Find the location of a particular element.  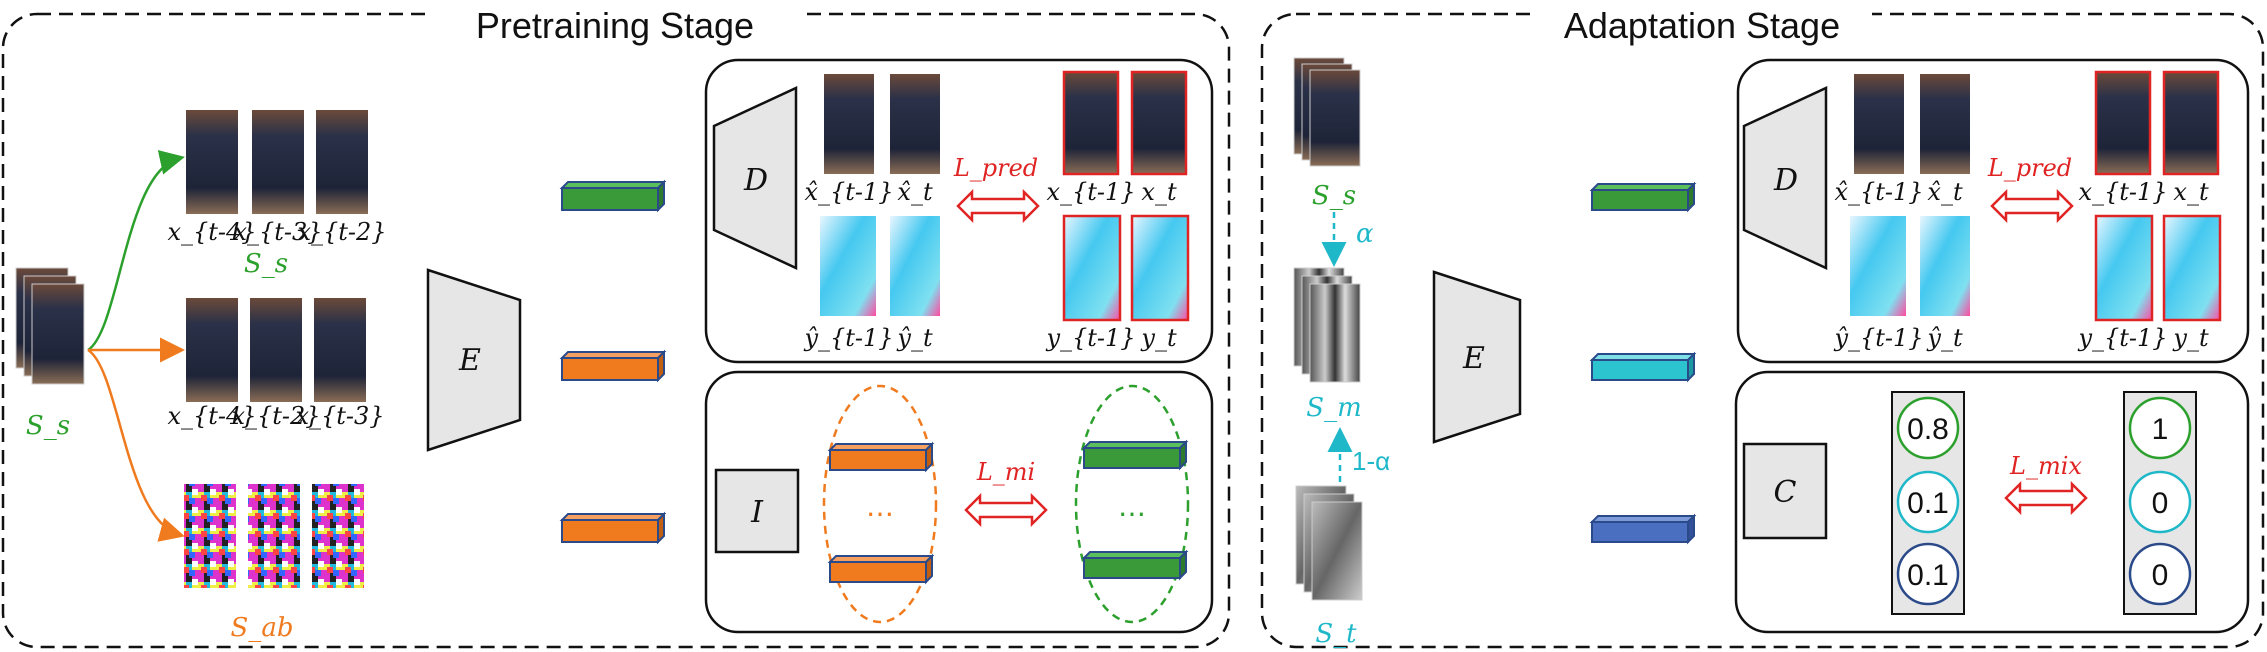

decoder-D-pre-label: D is located at coordinates (755, 180).